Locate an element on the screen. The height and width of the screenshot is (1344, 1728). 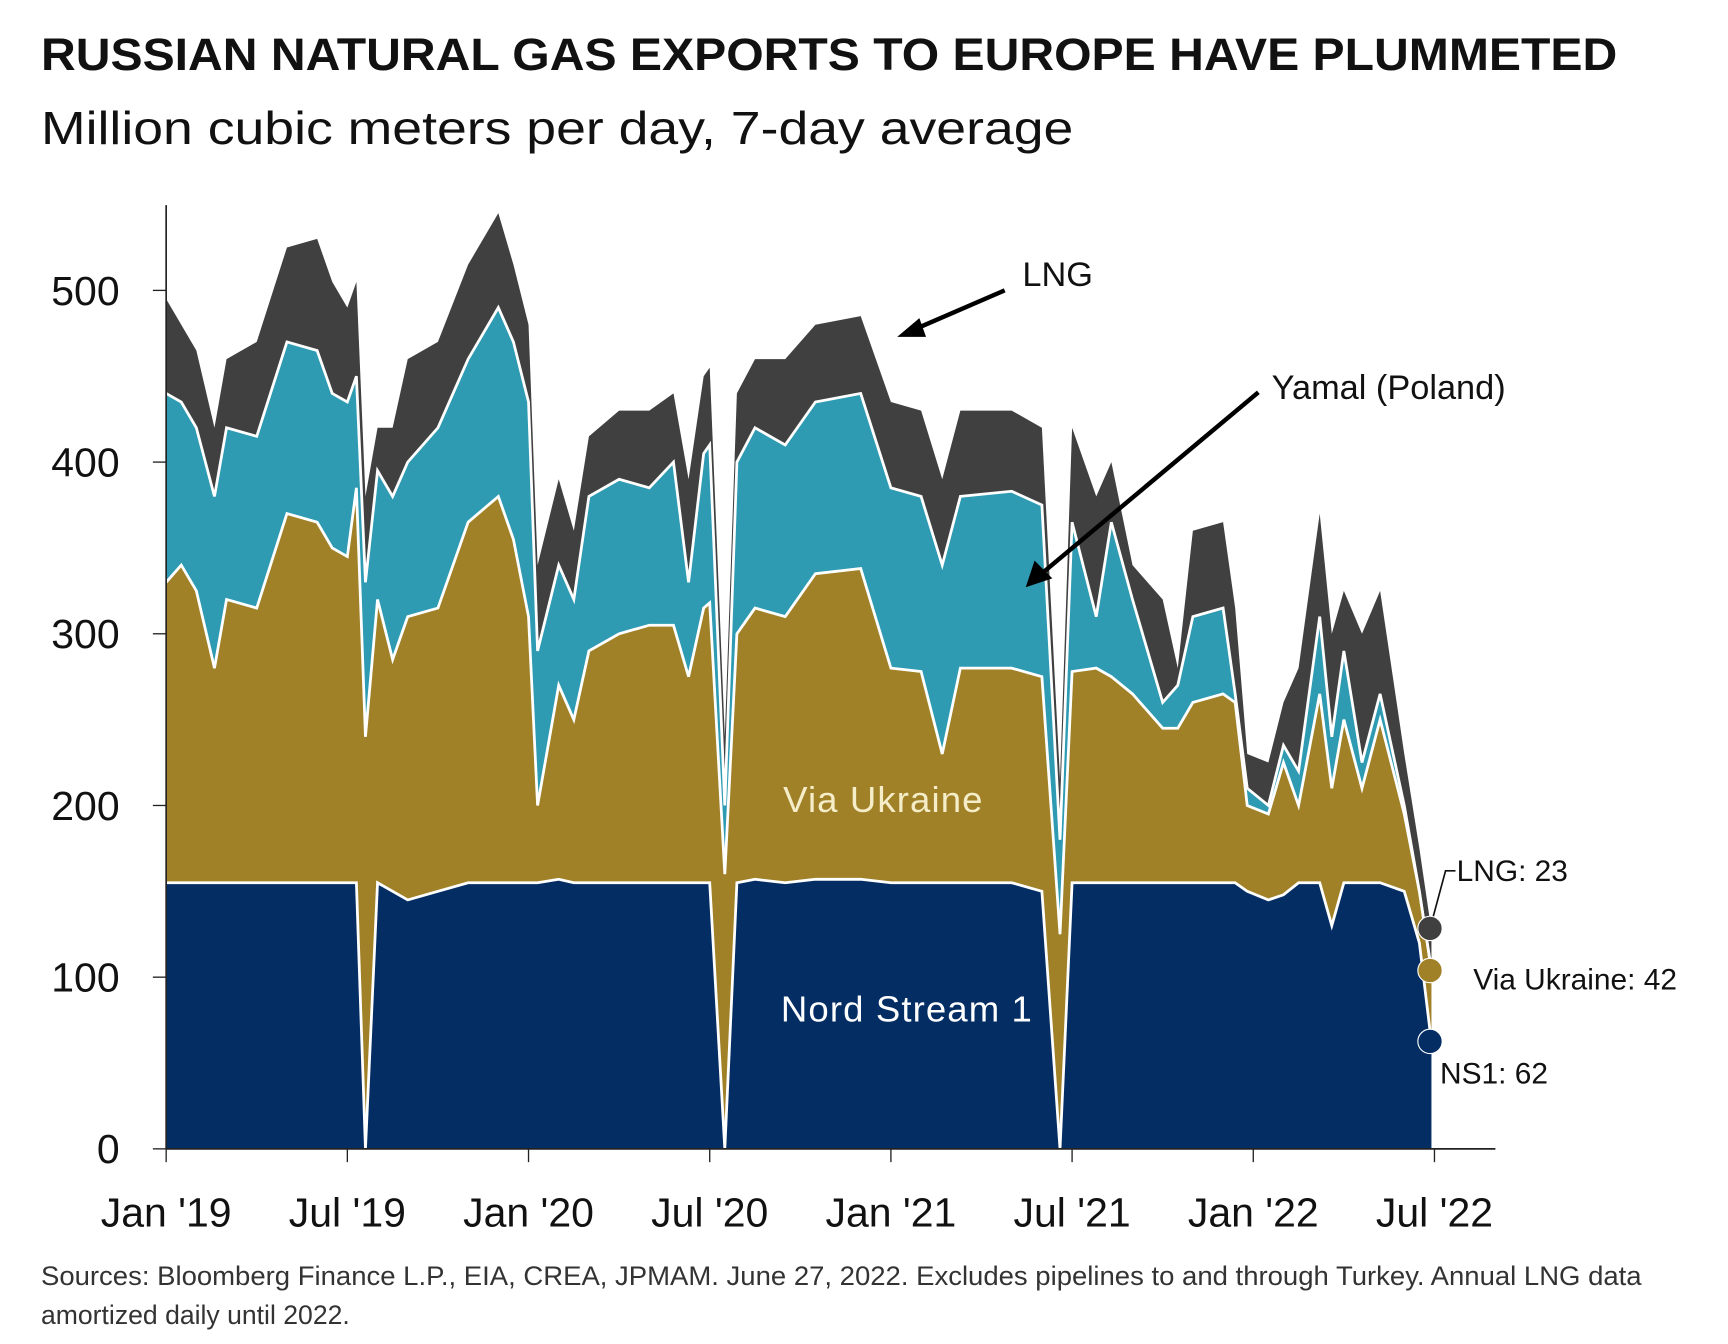
x-tick-label: Jul '21 is located at coordinates (1072, 1212).